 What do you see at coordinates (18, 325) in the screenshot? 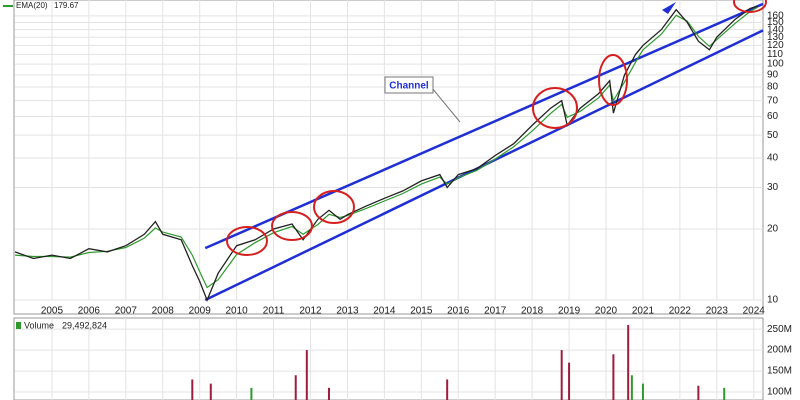
I see `legend-swatch` at bounding box center [18, 325].